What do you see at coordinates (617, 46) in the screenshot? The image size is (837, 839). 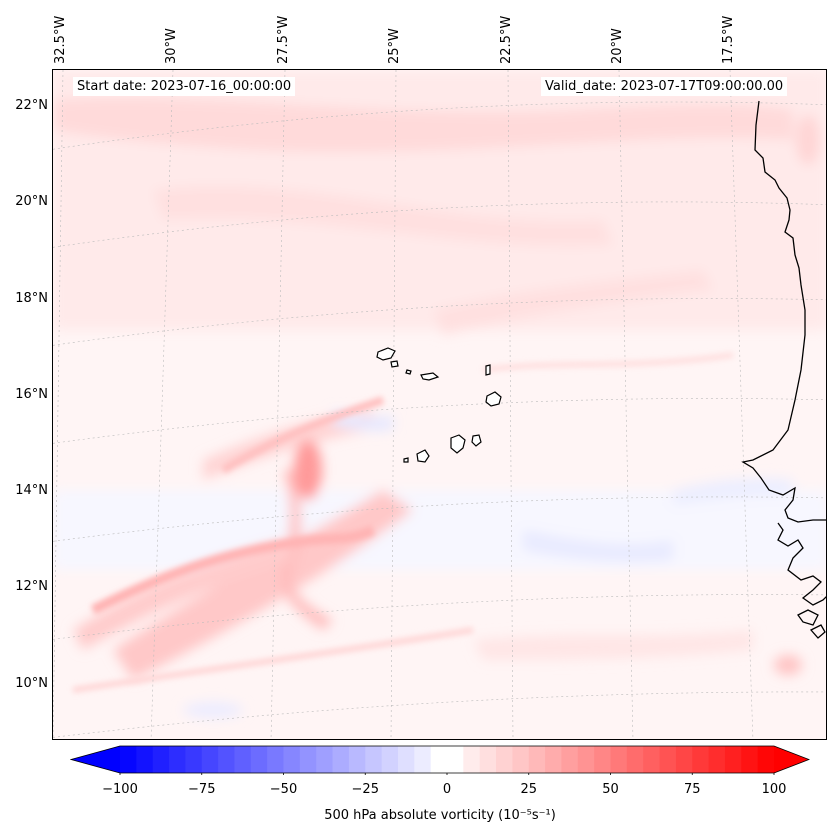 I see `lon-label: 20°W` at bounding box center [617, 46].